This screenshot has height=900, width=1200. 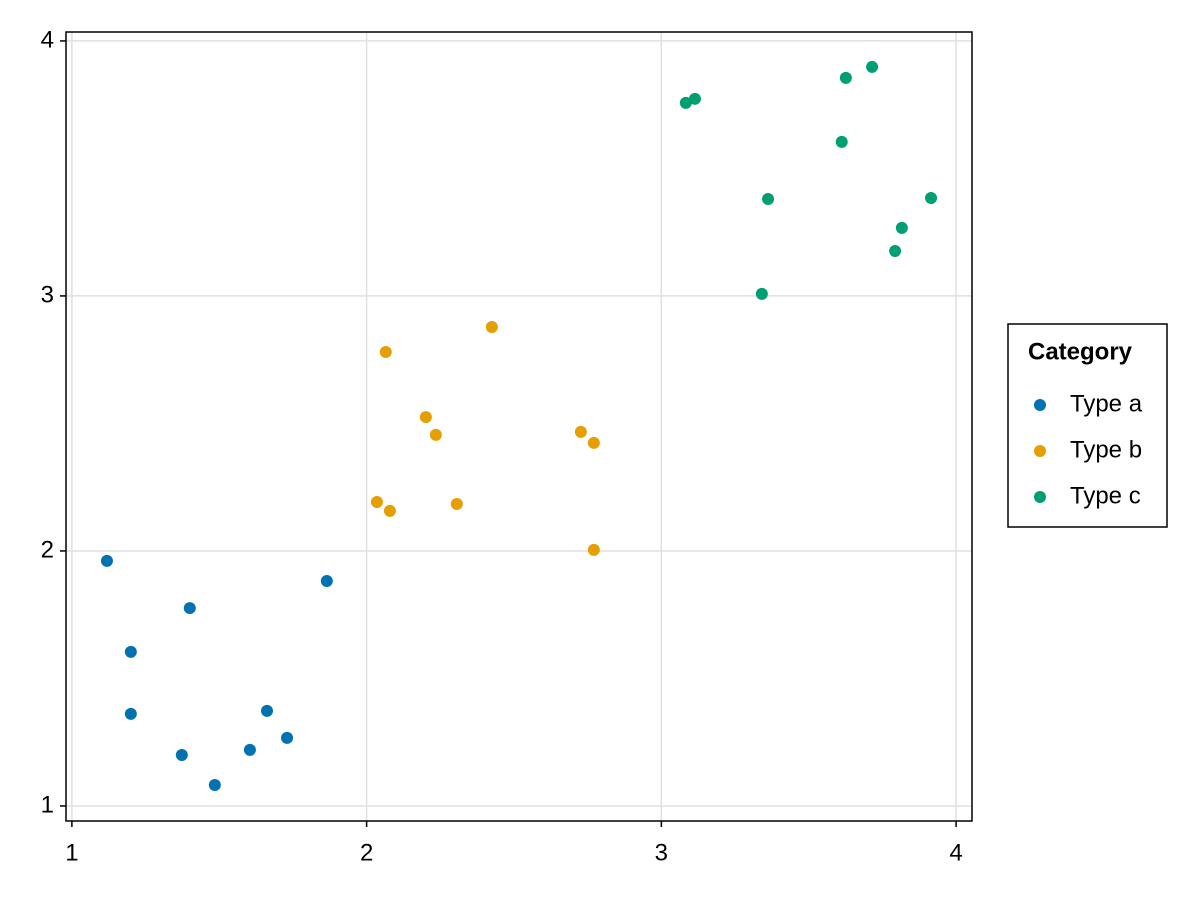 What do you see at coordinates (47, 39) in the screenshot?
I see `y-tick-label: 4` at bounding box center [47, 39].